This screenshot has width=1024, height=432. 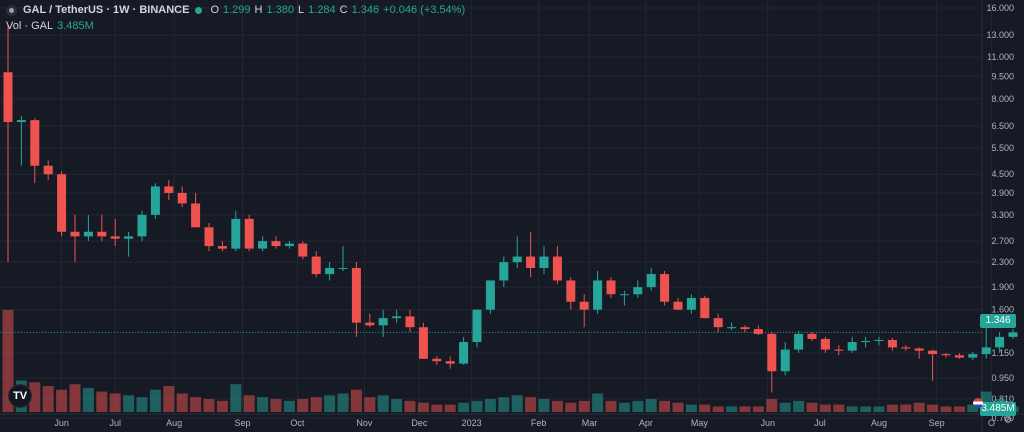 What do you see at coordinates (1002, 241) in the screenshot?
I see `y-tick-label: 2.700` at bounding box center [1002, 241].